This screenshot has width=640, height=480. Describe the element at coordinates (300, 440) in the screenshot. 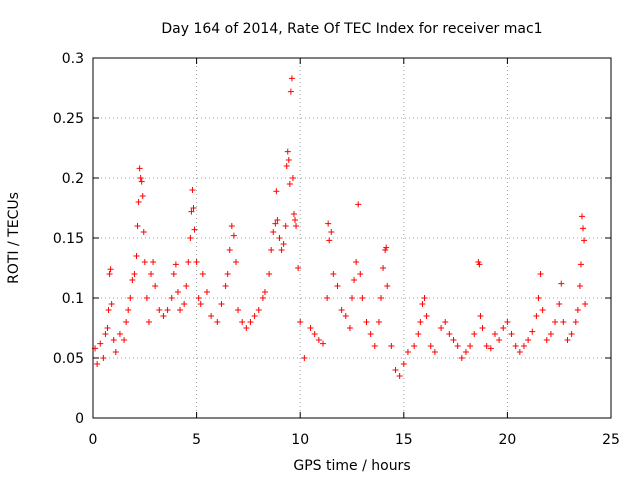

I see `x-tick-label: 10` at that location.